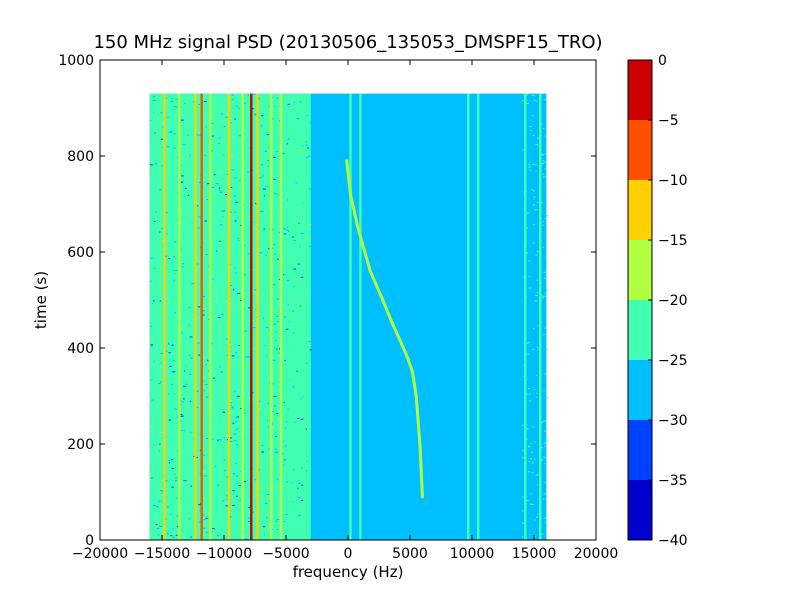 This screenshot has height=600, width=800. What do you see at coordinates (668, 121) in the screenshot?
I see `colorbar-tick-label: −5` at bounding box center [668, 121].